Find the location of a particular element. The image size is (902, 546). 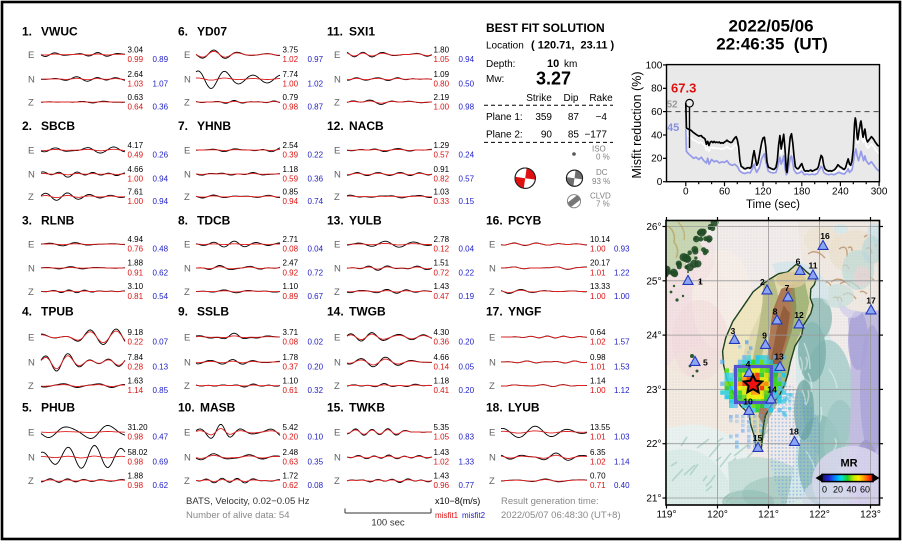

svg-text: 0.13 is located at coordinates (161, 367).